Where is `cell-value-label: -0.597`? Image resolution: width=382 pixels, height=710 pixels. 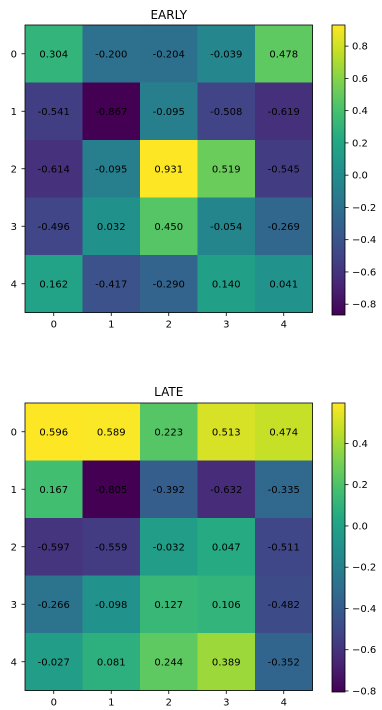
cell-value-label: -0.597 is located at coordinates (54, 547).